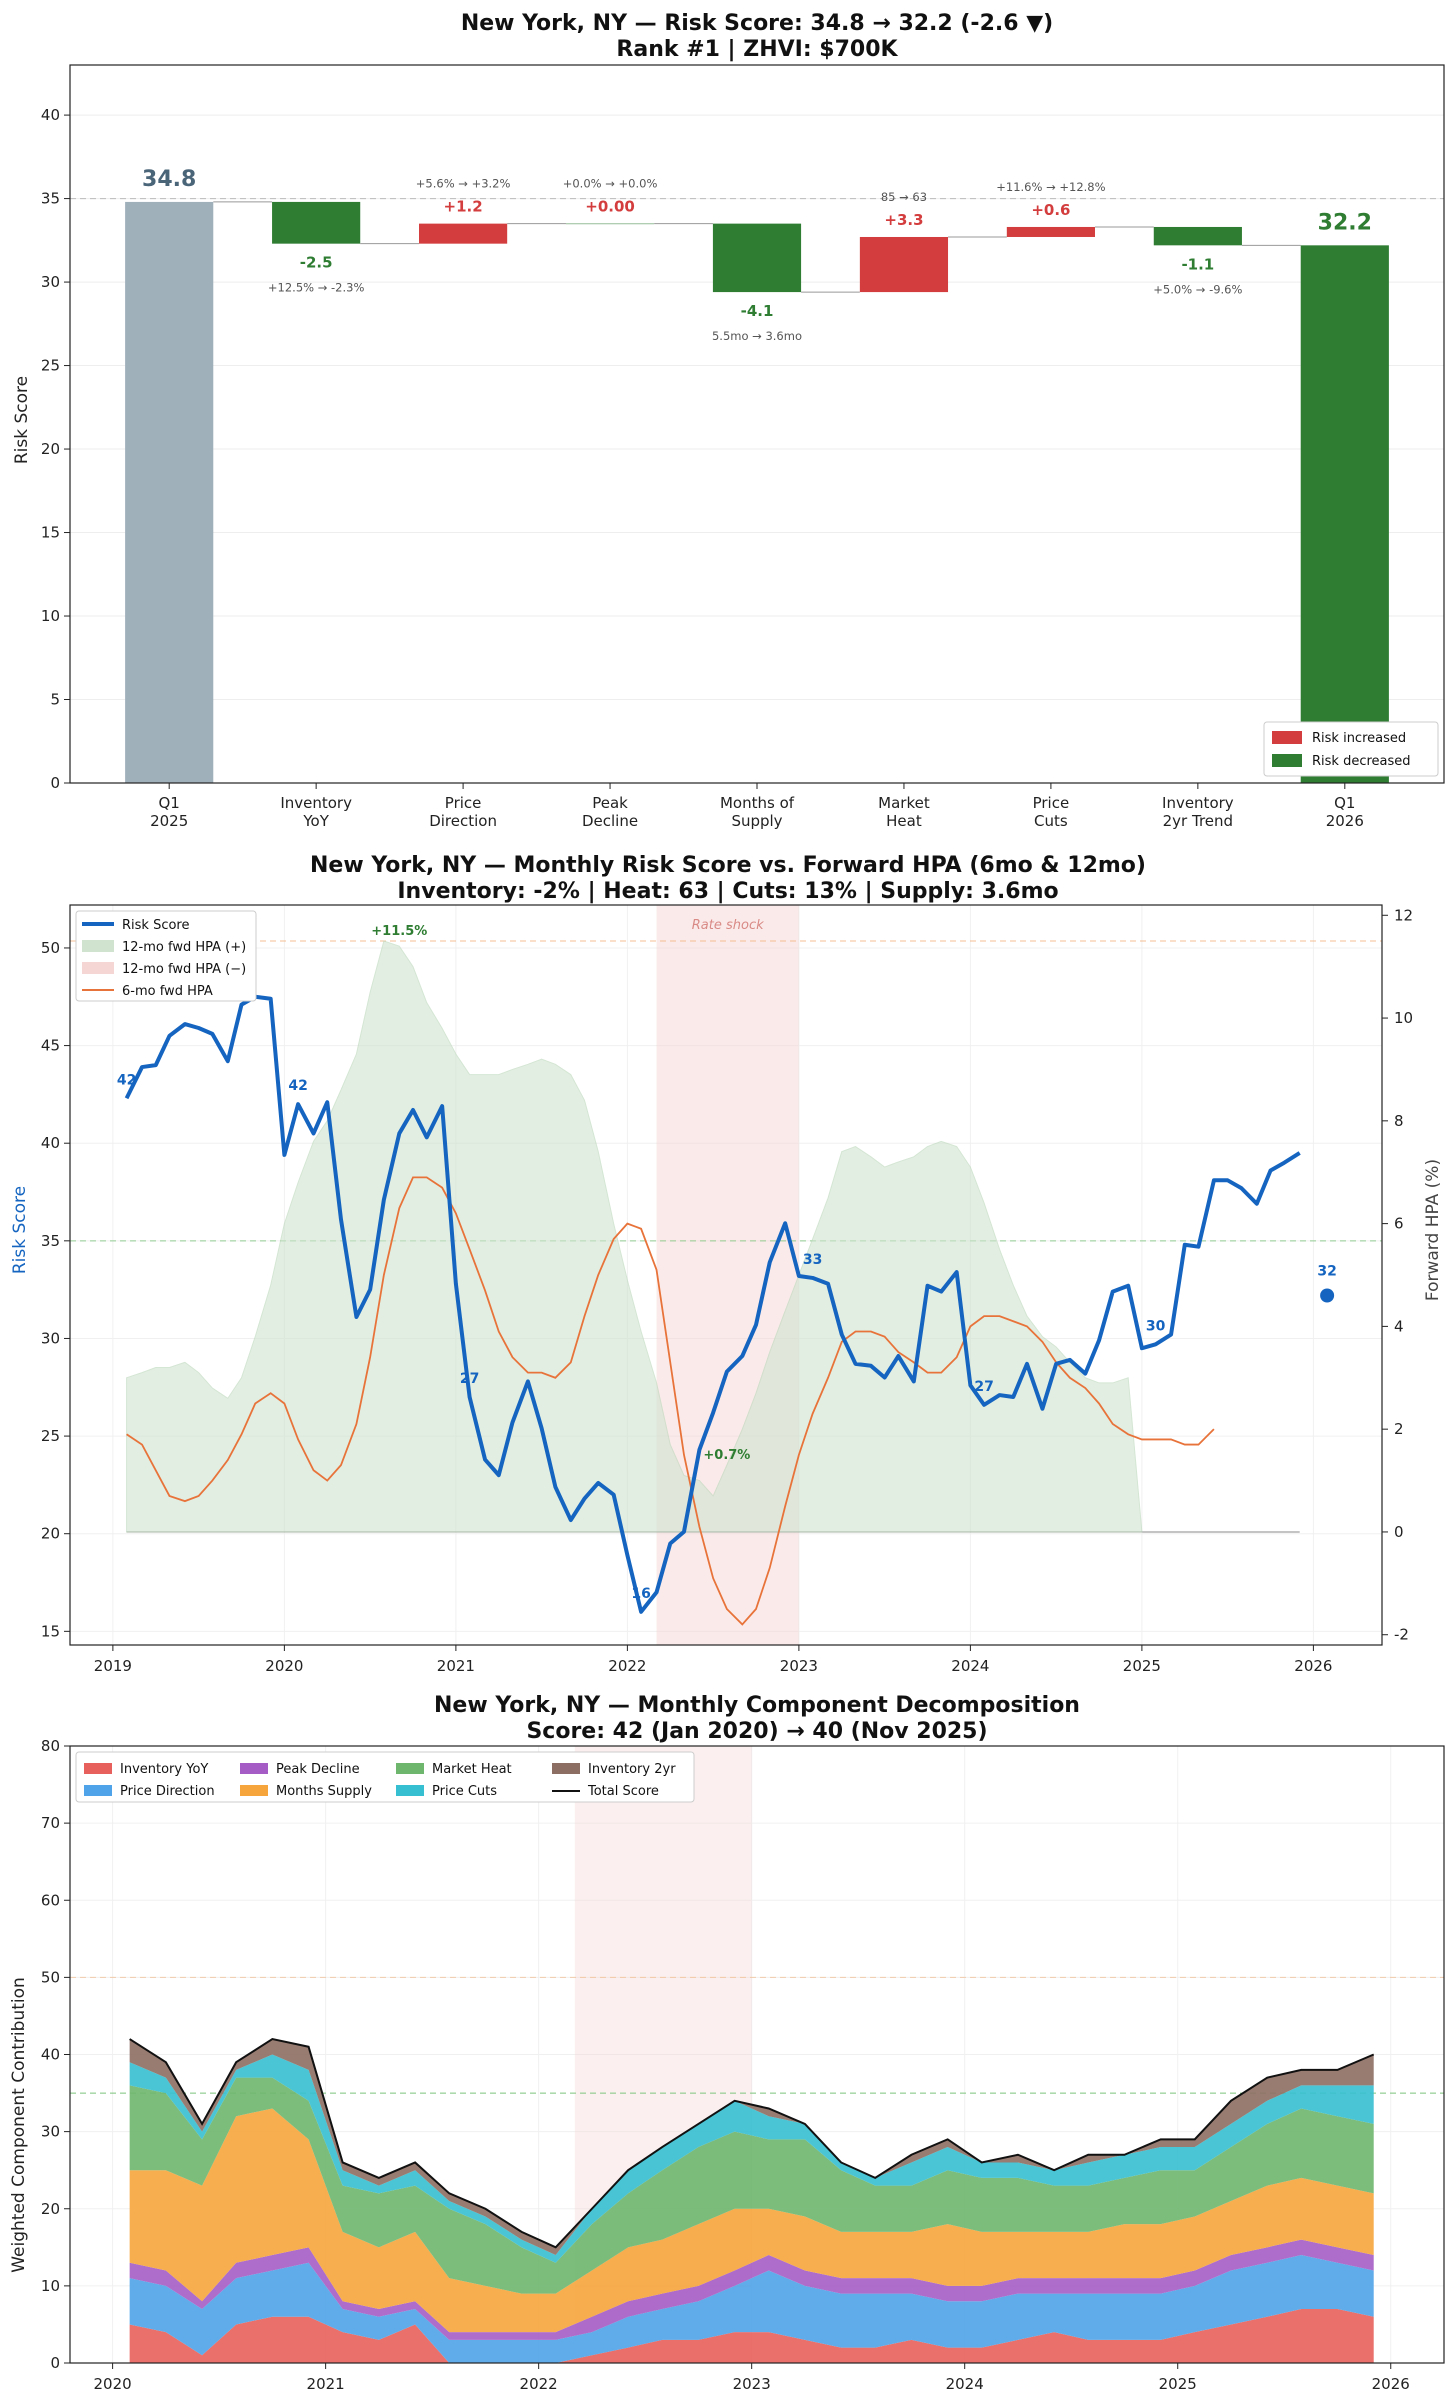 The image size is (1456, 2401). Describe the element at coordinates (751, 2336) in the screenshot. I see `comp-area-inventory-yoy` at that location.